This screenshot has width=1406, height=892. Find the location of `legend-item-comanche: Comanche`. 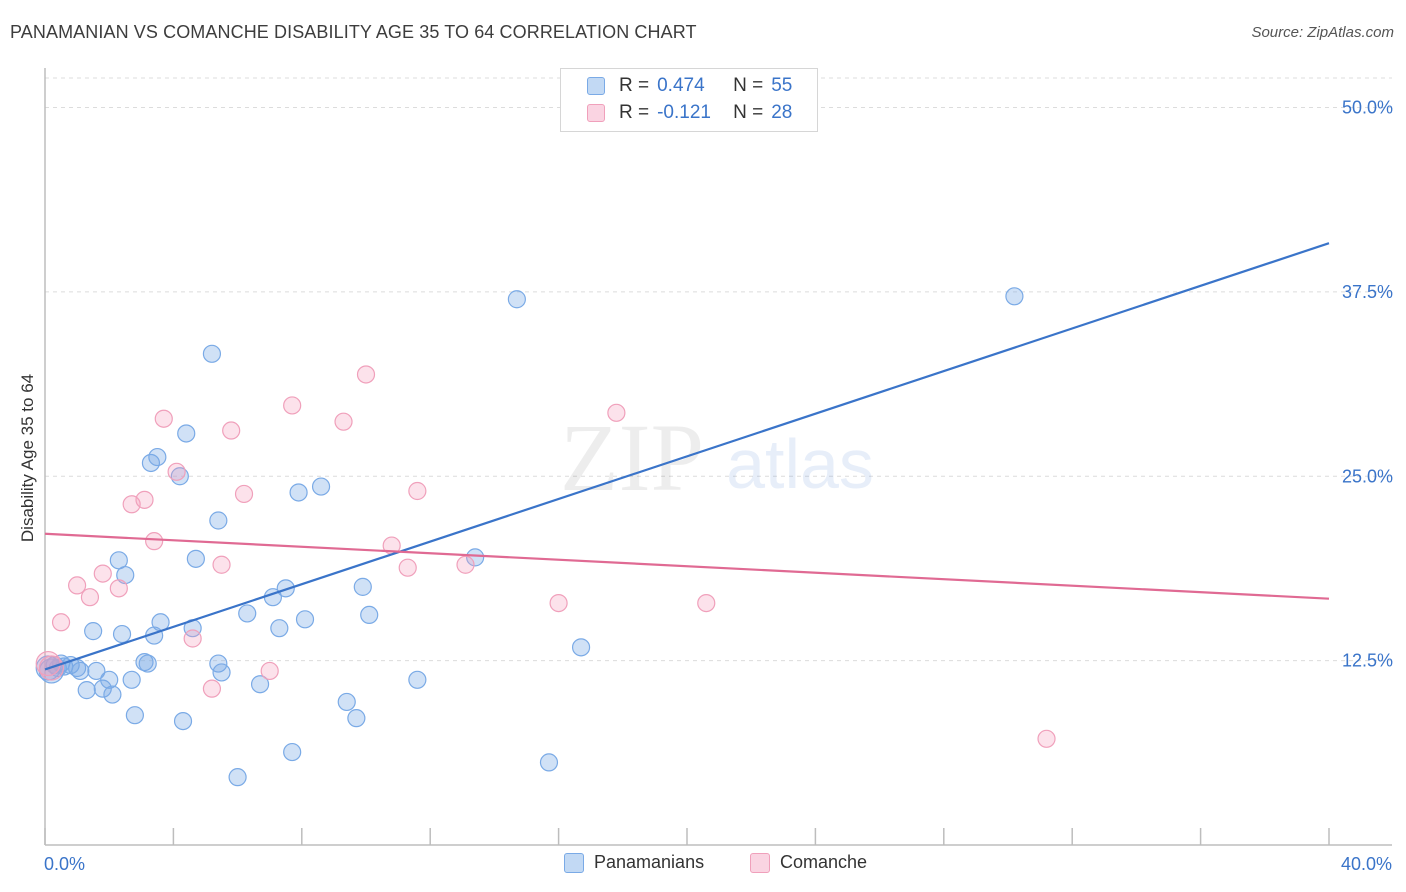

legend-item-comanche: Comanche is located at coordinates (808, 862).